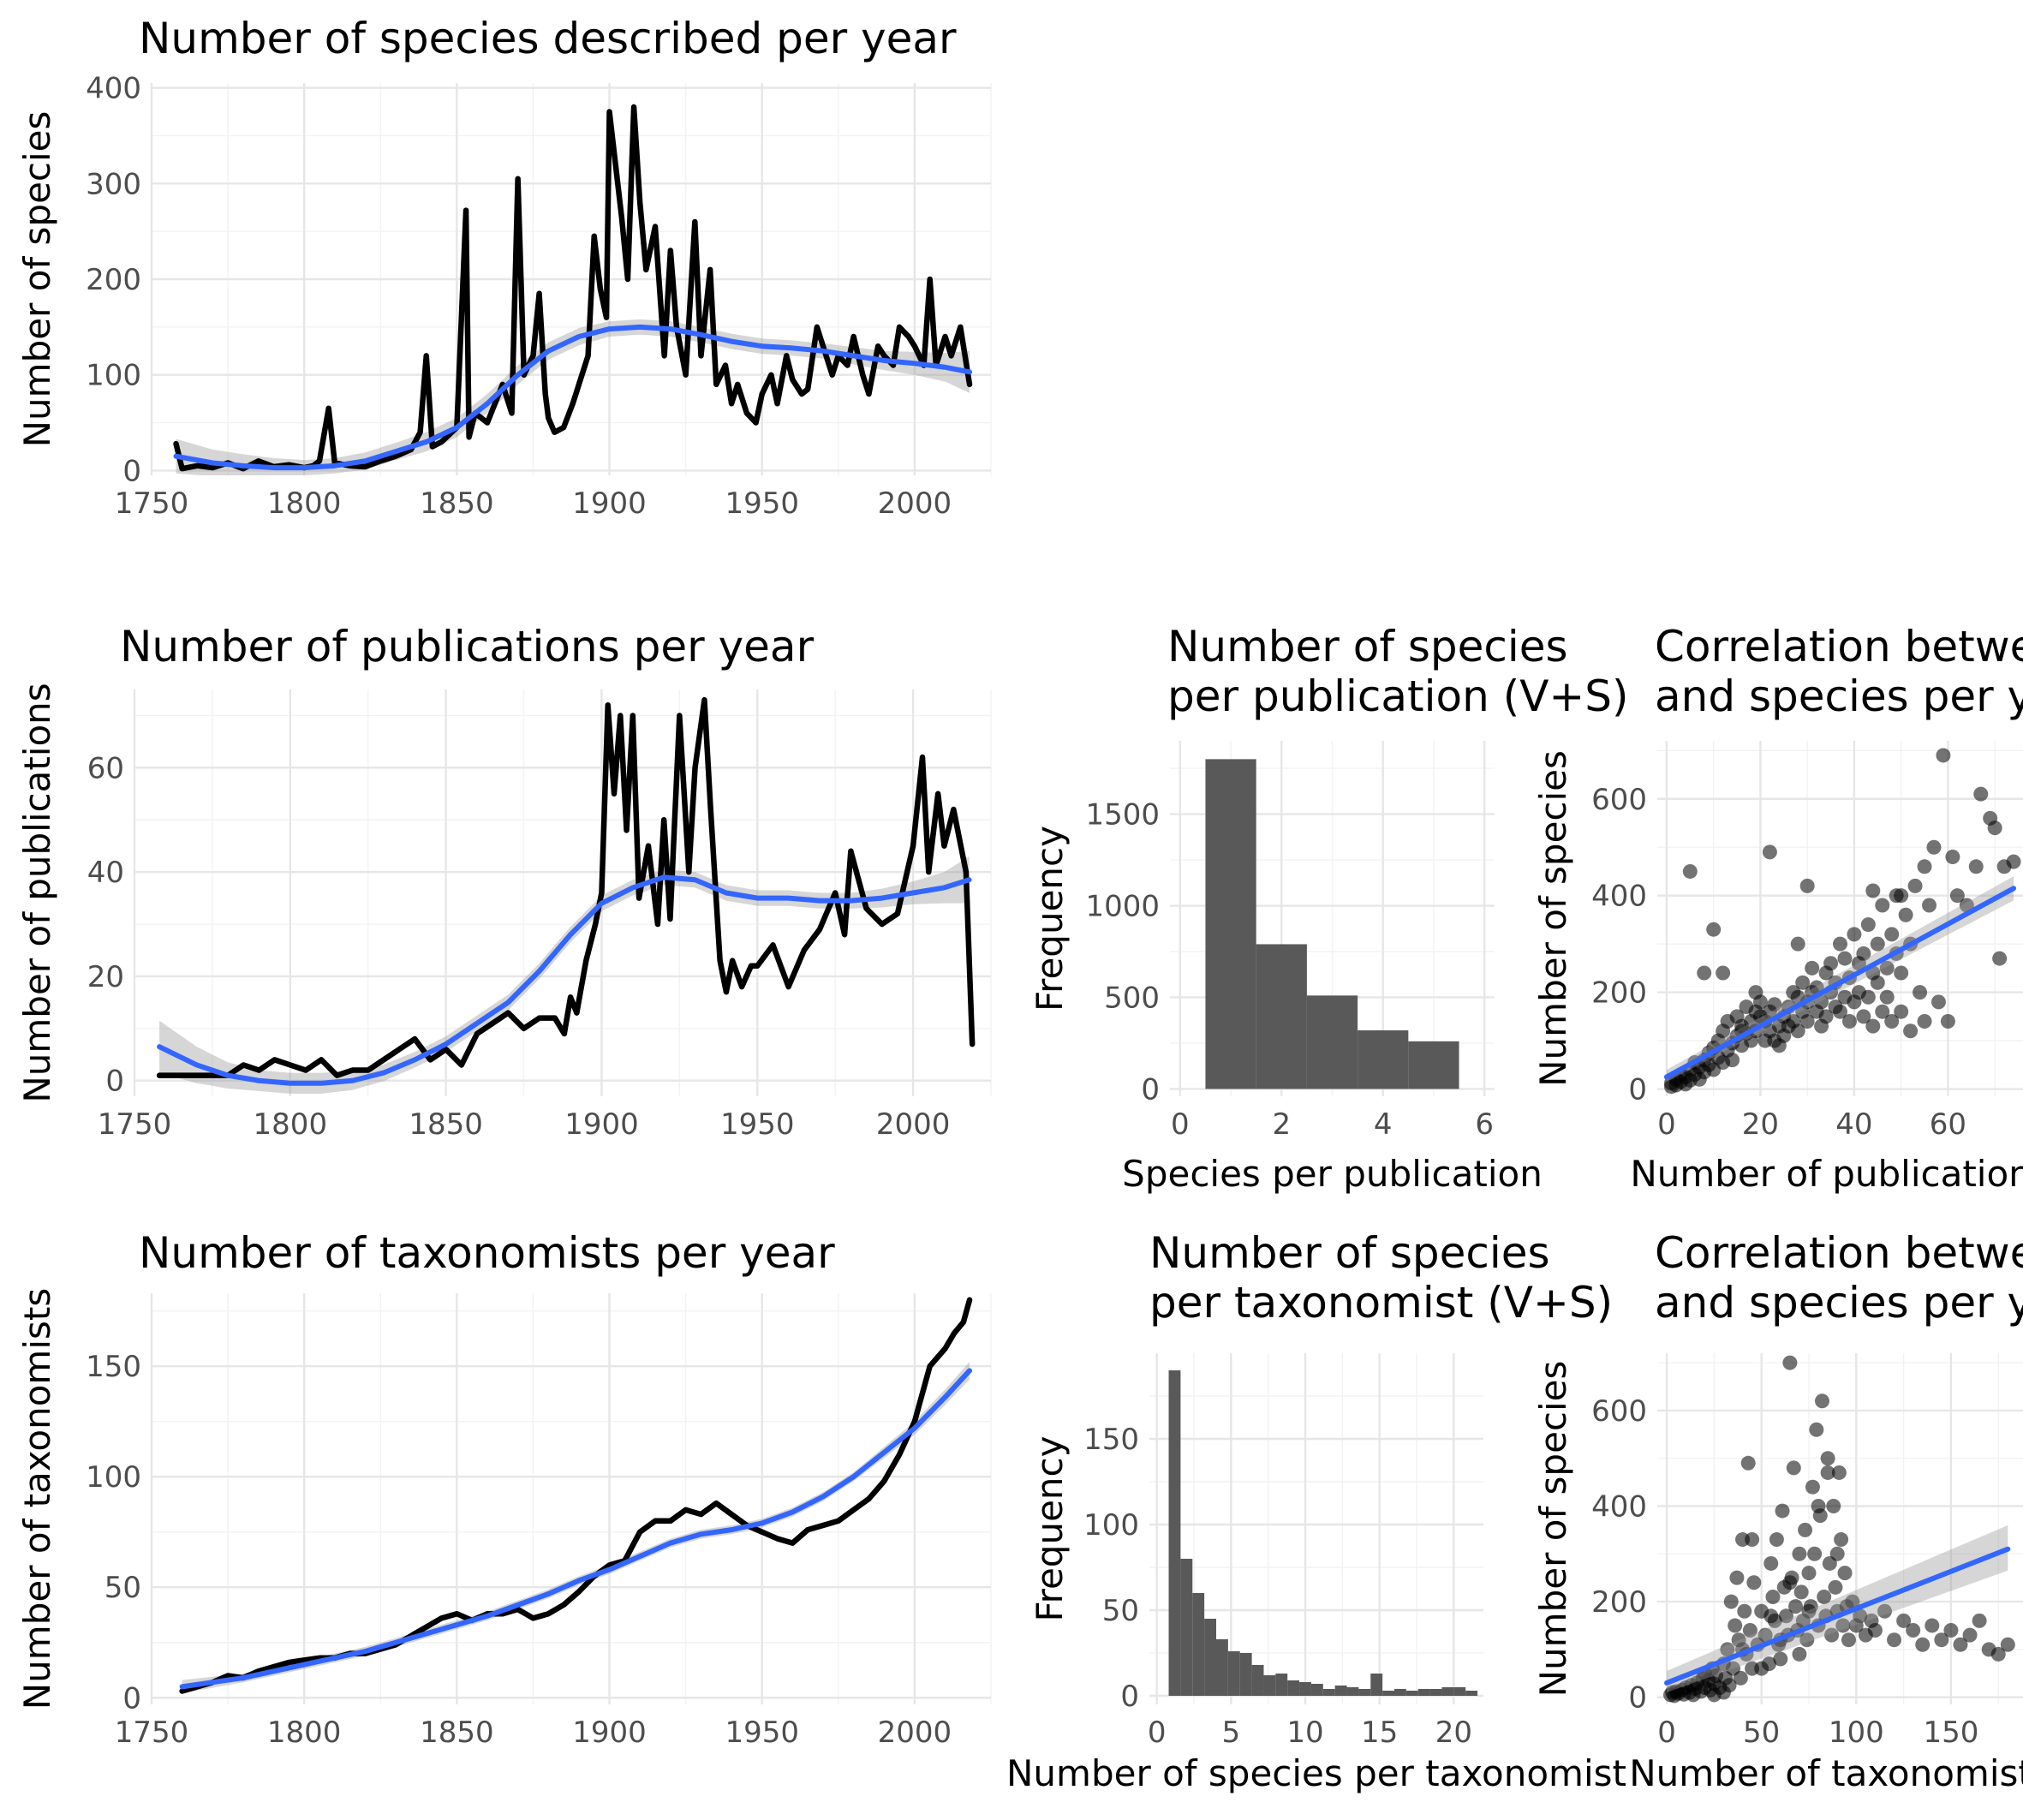  I want to click on y-tick-label: 50, so click(122, 1588).